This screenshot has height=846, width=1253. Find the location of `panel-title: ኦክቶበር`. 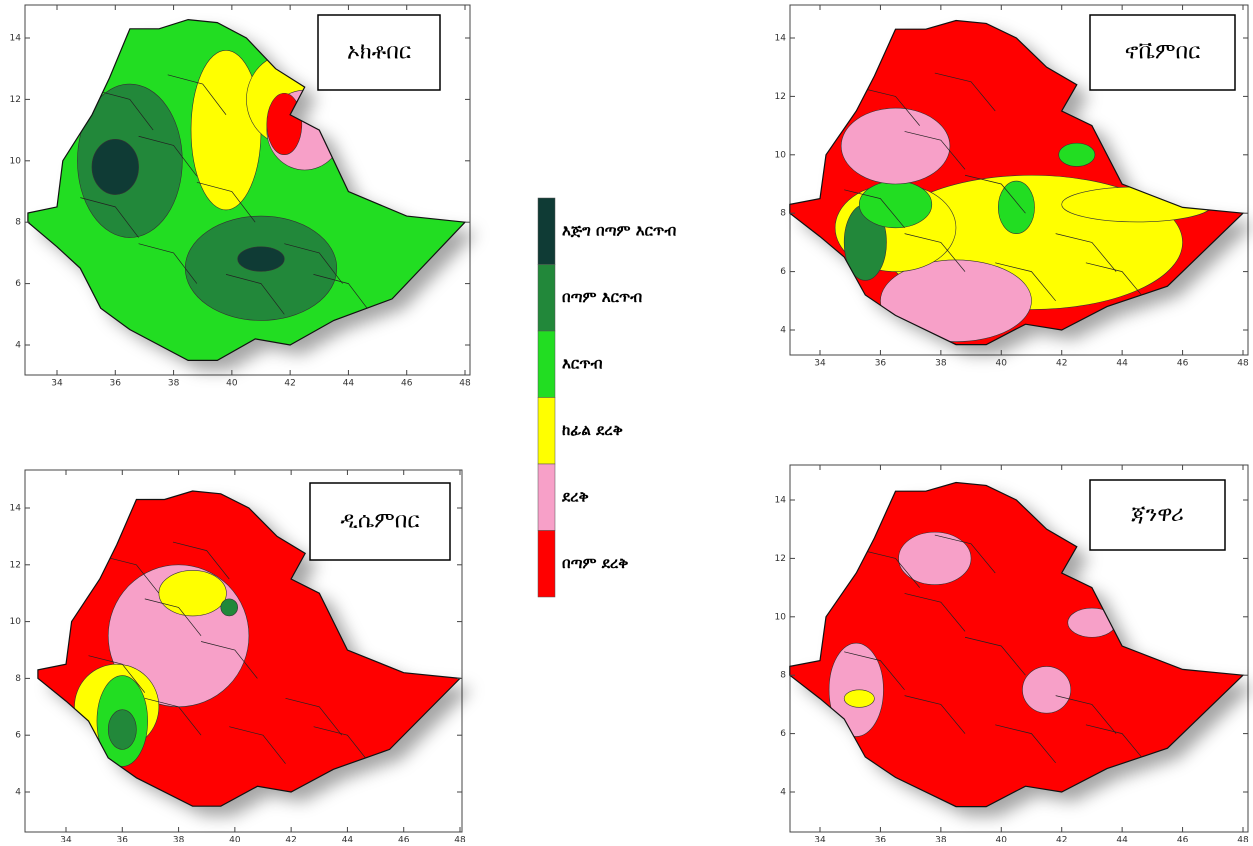

panel-title: ኦክቶበር is located at coordinates (379, 52).